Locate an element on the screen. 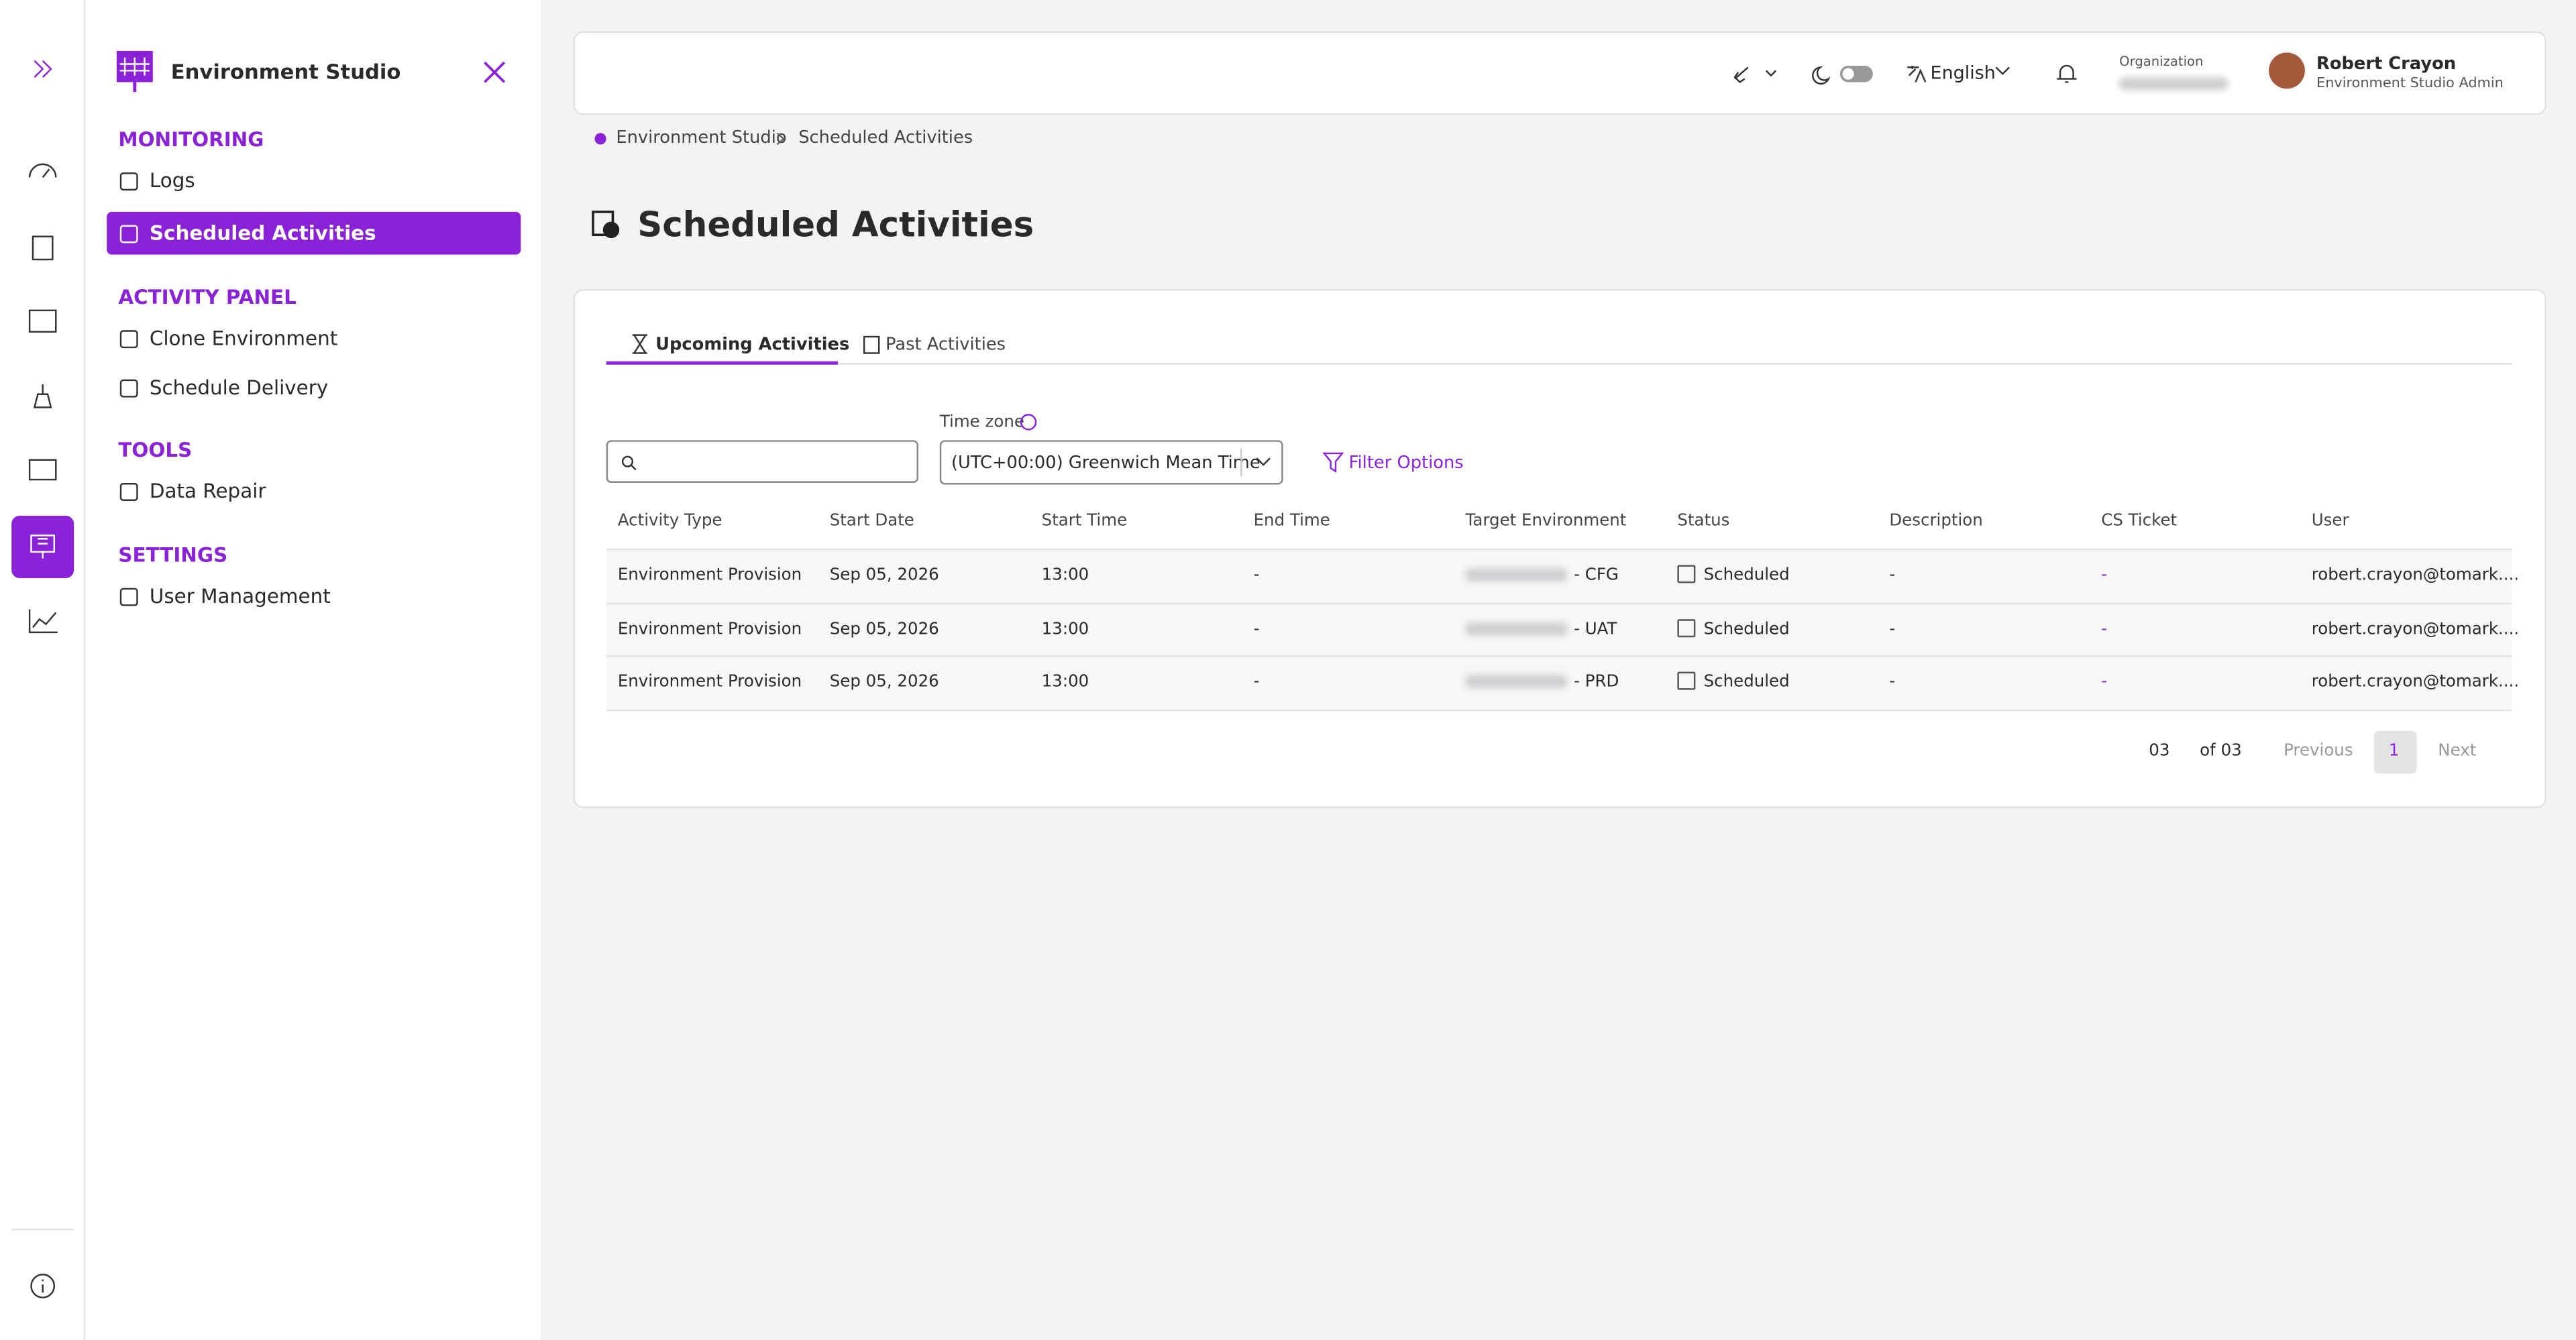 This screenshot has width=2576, height=1340. column-header: Target Environment is located at coordinates (1546, 521).